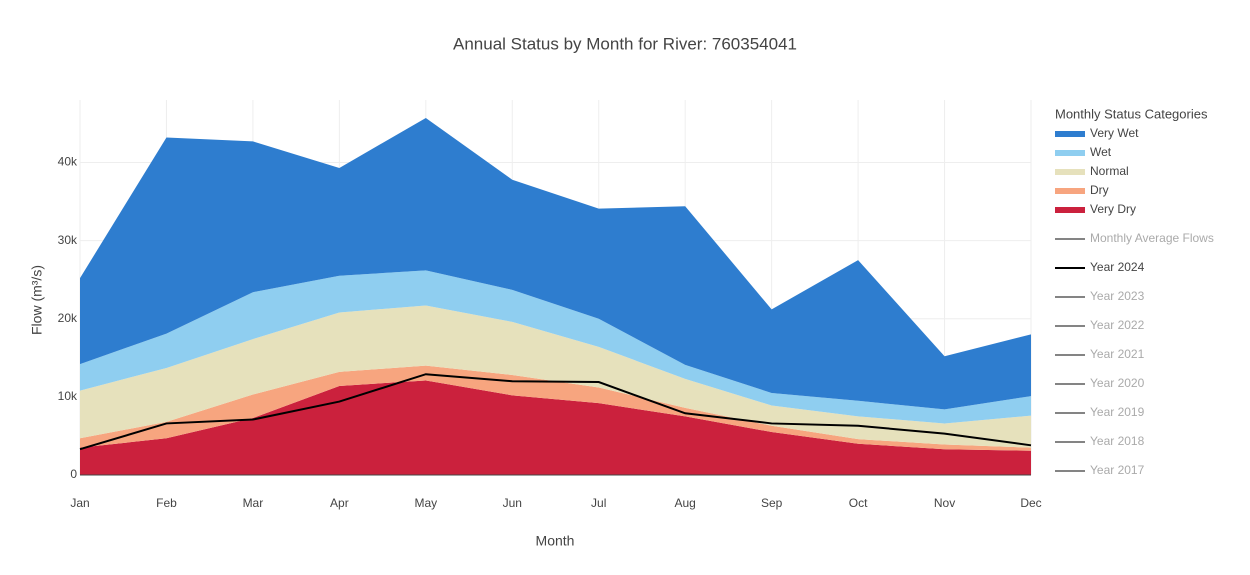 This screenshot has width=1250, height=575. What do you see at coordinates (68, 396) in the screenshot?
I see `y-tick-label: 10k` at bounding box center [68, 396].